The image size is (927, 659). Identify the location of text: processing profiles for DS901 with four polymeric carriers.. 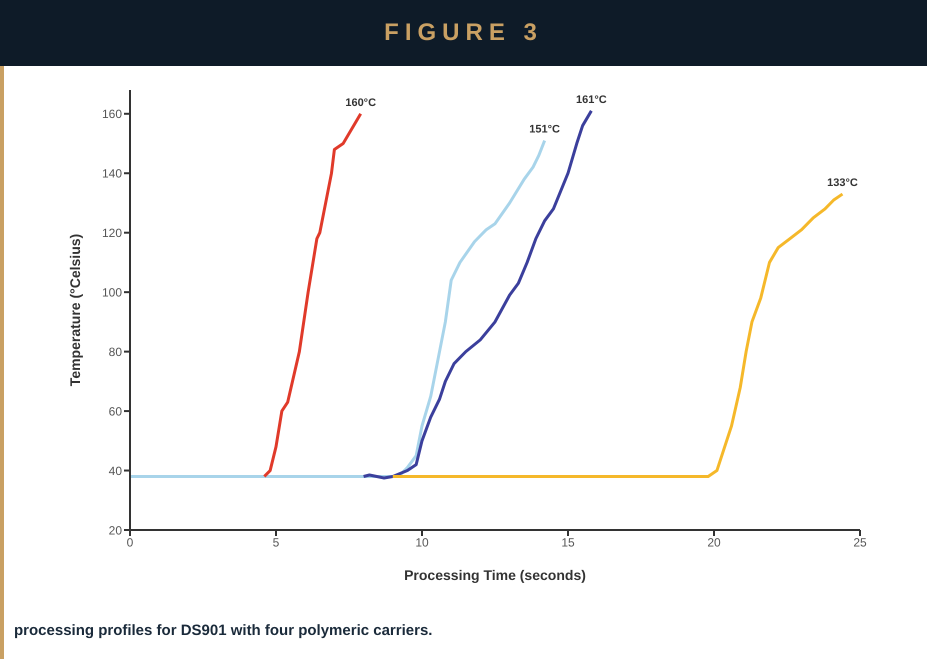
(223, 630).